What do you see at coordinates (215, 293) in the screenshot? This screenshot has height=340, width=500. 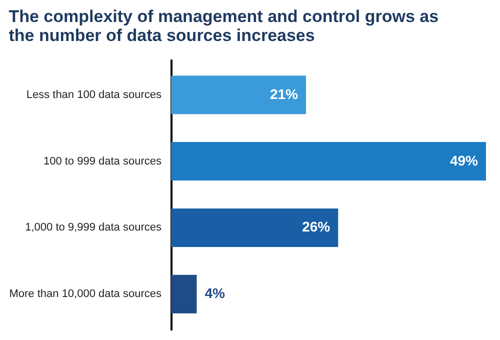 I see `data-label: 4%` at bounding box center [215, 293].